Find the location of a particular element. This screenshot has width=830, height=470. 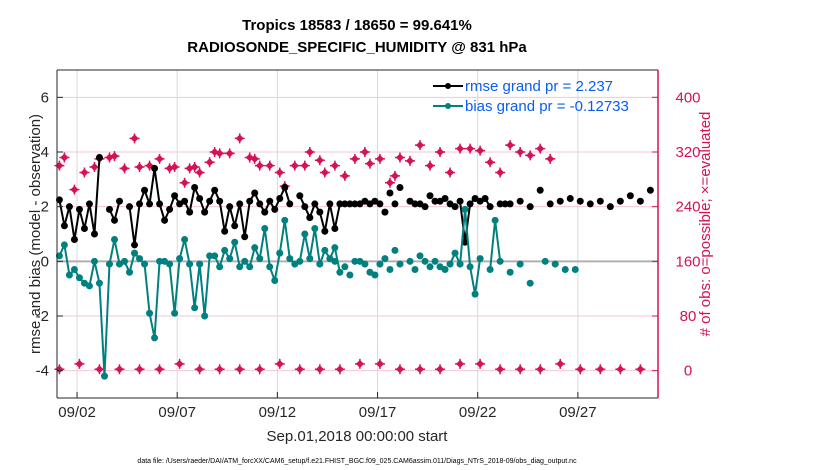

x-tick-label: 09/12 is located at coordinates (278, 412).